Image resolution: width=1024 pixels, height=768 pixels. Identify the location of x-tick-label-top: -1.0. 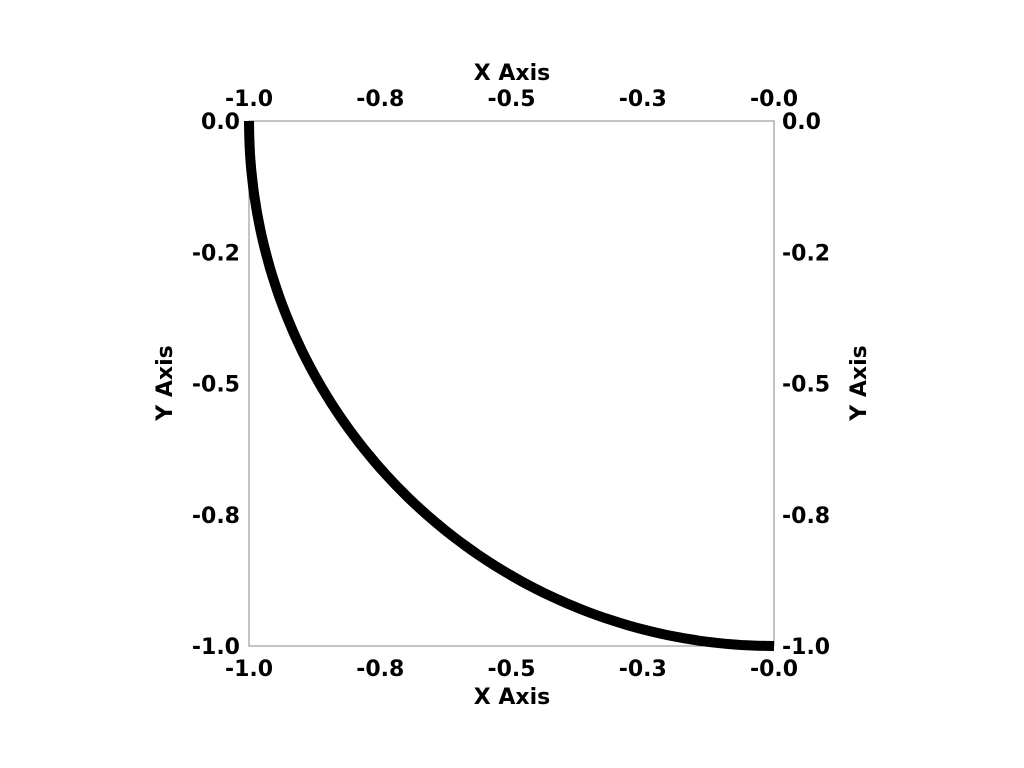
(249, 99).